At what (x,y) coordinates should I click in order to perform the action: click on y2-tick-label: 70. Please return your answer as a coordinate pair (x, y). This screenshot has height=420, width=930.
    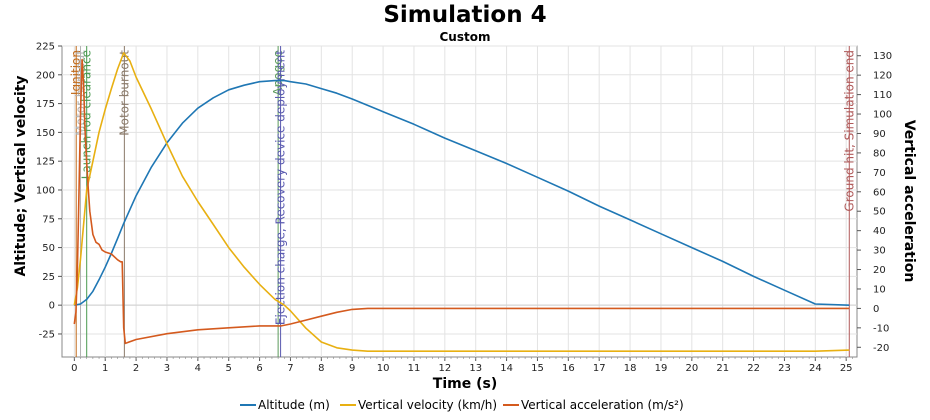
    Looking at the image, I should click on (879, 173).